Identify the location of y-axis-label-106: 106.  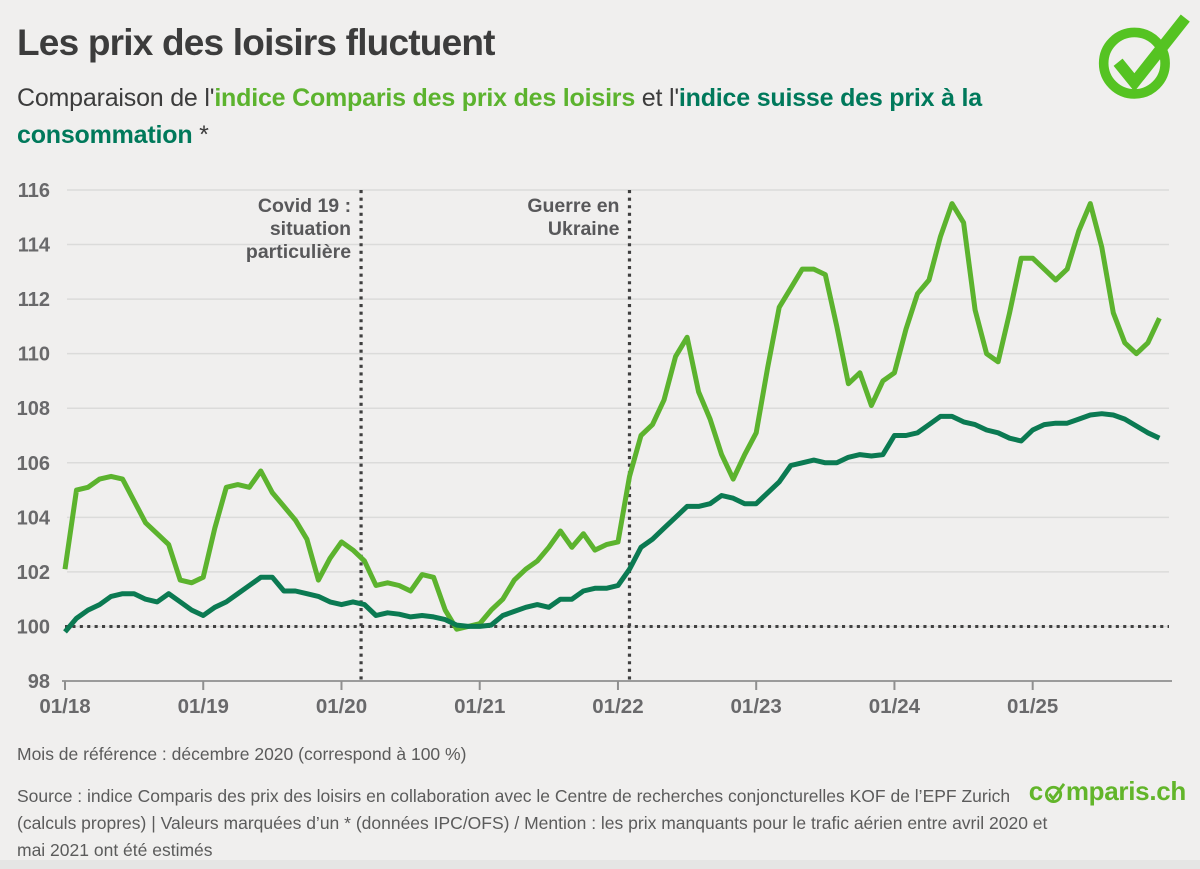
(33, 464).